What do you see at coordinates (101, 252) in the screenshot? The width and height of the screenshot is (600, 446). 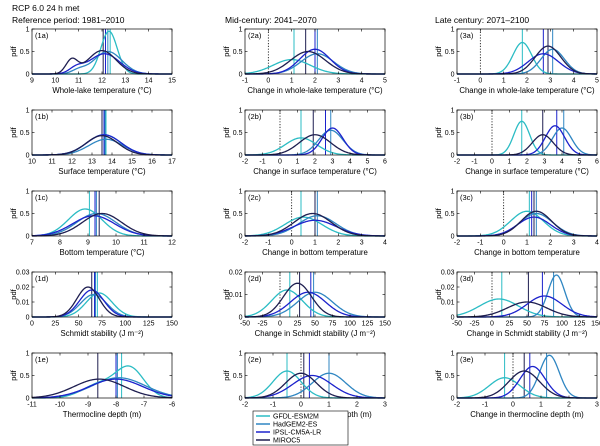 I see `x-axis-label: Bottom temperature (°C)` at bounding box center [101, 252].